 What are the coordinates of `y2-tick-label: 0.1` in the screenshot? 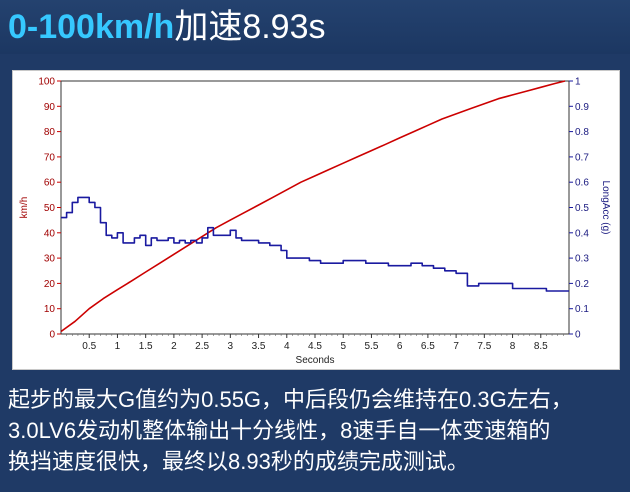 It's located at (582, 309).